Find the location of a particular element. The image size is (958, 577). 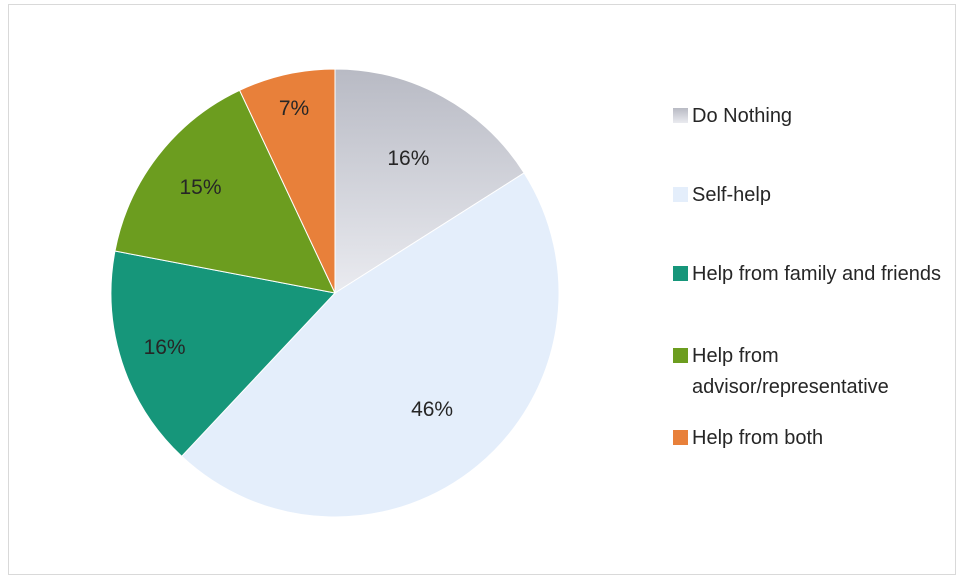

legend-item-advisor: Help from advisor/representative is located at coordinates (815, 372).